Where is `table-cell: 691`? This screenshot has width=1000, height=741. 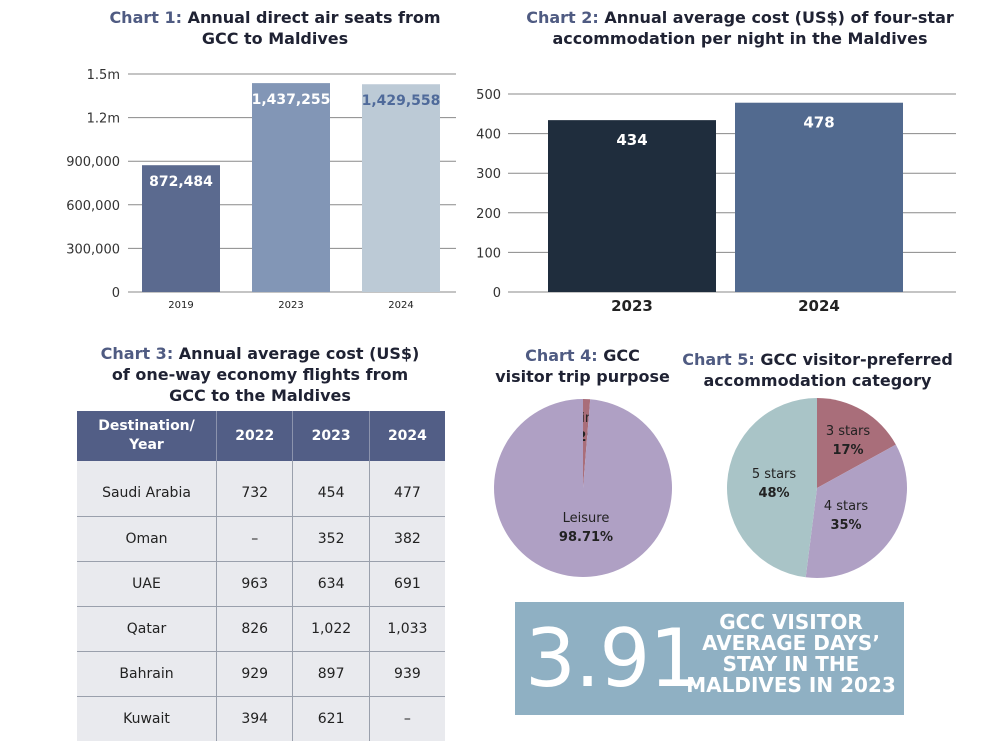
table-cell: 691 is located at coordinates (407, 584).